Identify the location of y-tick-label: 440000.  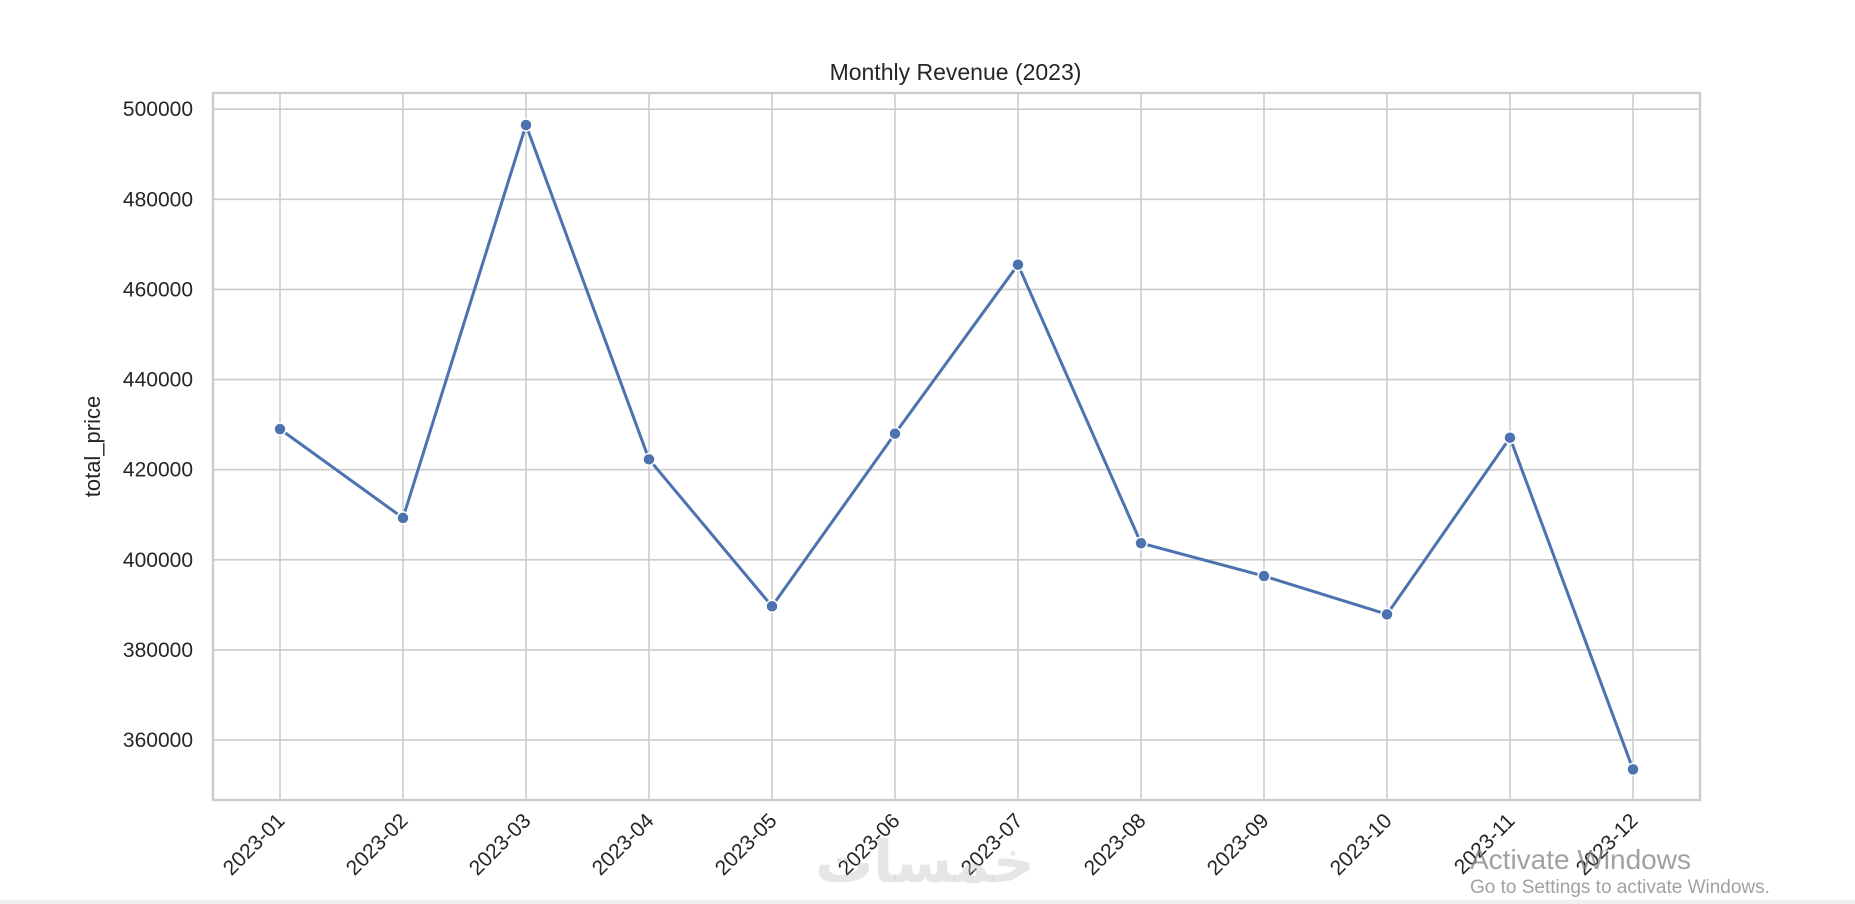
(158, 380).